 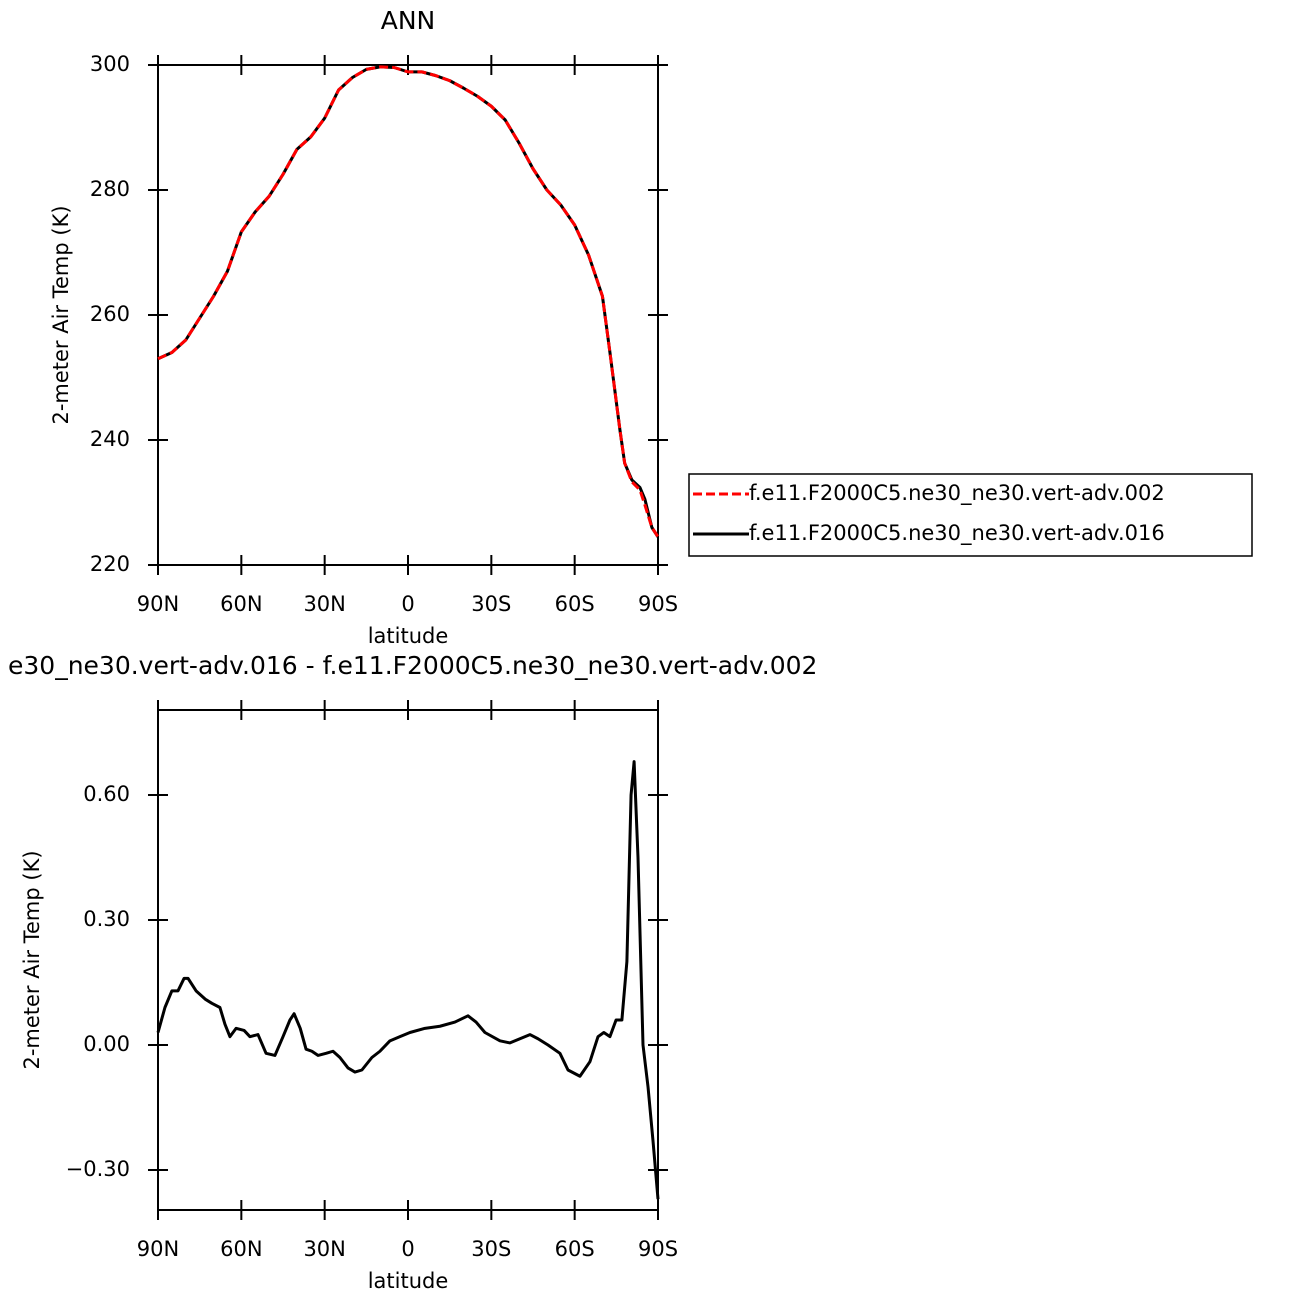 I want to click on y-tick-label: 240, so click(x=110, y=439).